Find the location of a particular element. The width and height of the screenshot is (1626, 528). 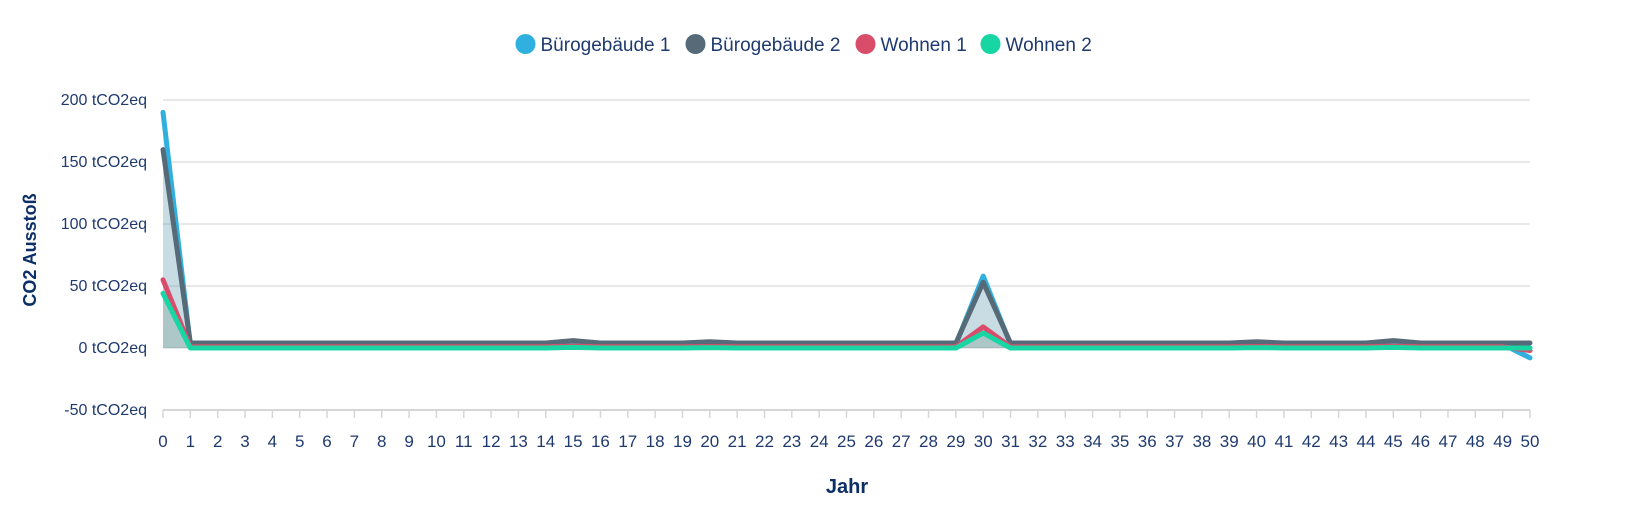

x-tick-label: 45 is located at coordinates (1393, 441).